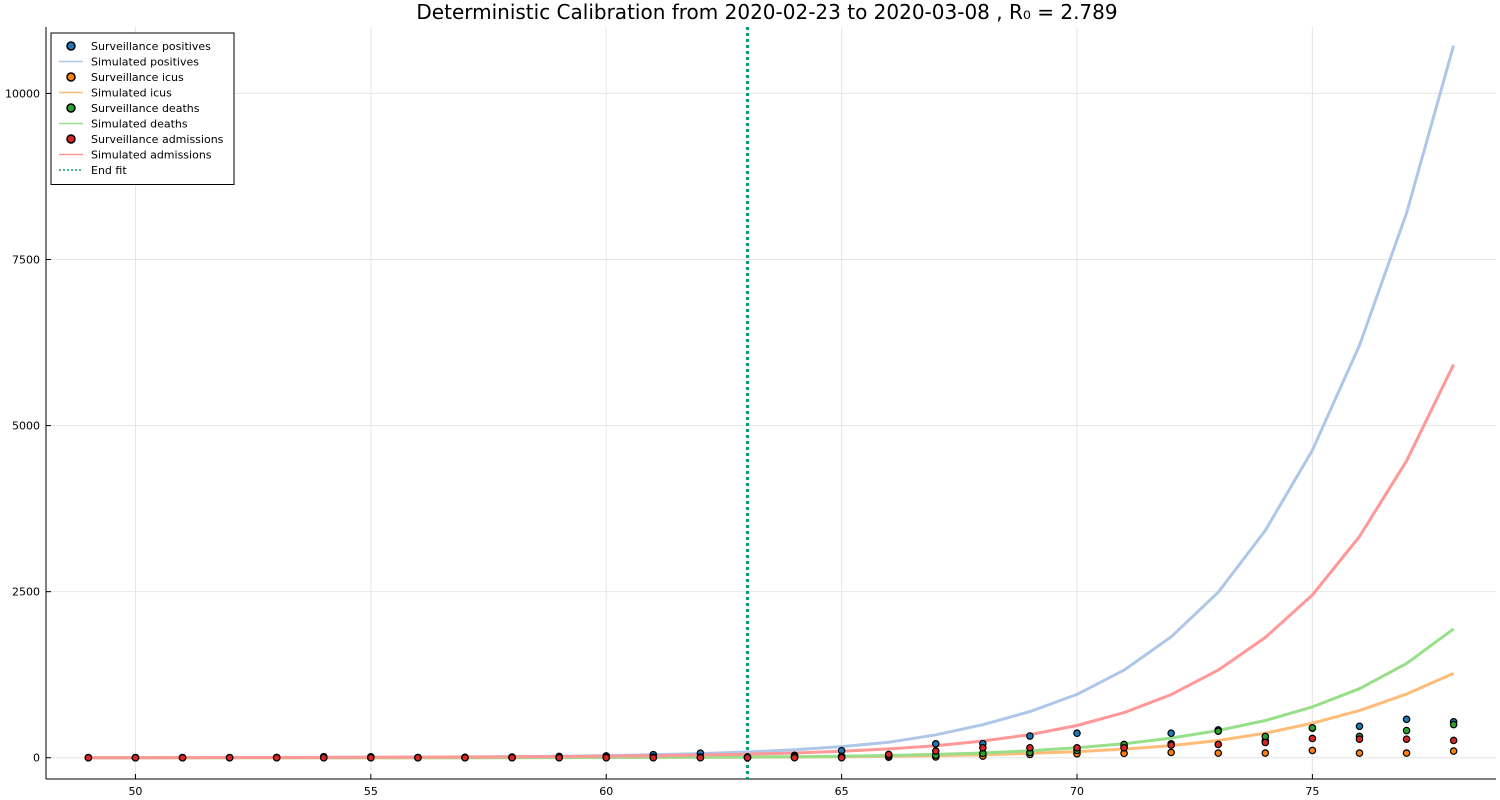 The image size is (1500, 800). Describe the element at coordinates (22, 93) in the screenshot. I see `y-tick-label: 10000` at that location.